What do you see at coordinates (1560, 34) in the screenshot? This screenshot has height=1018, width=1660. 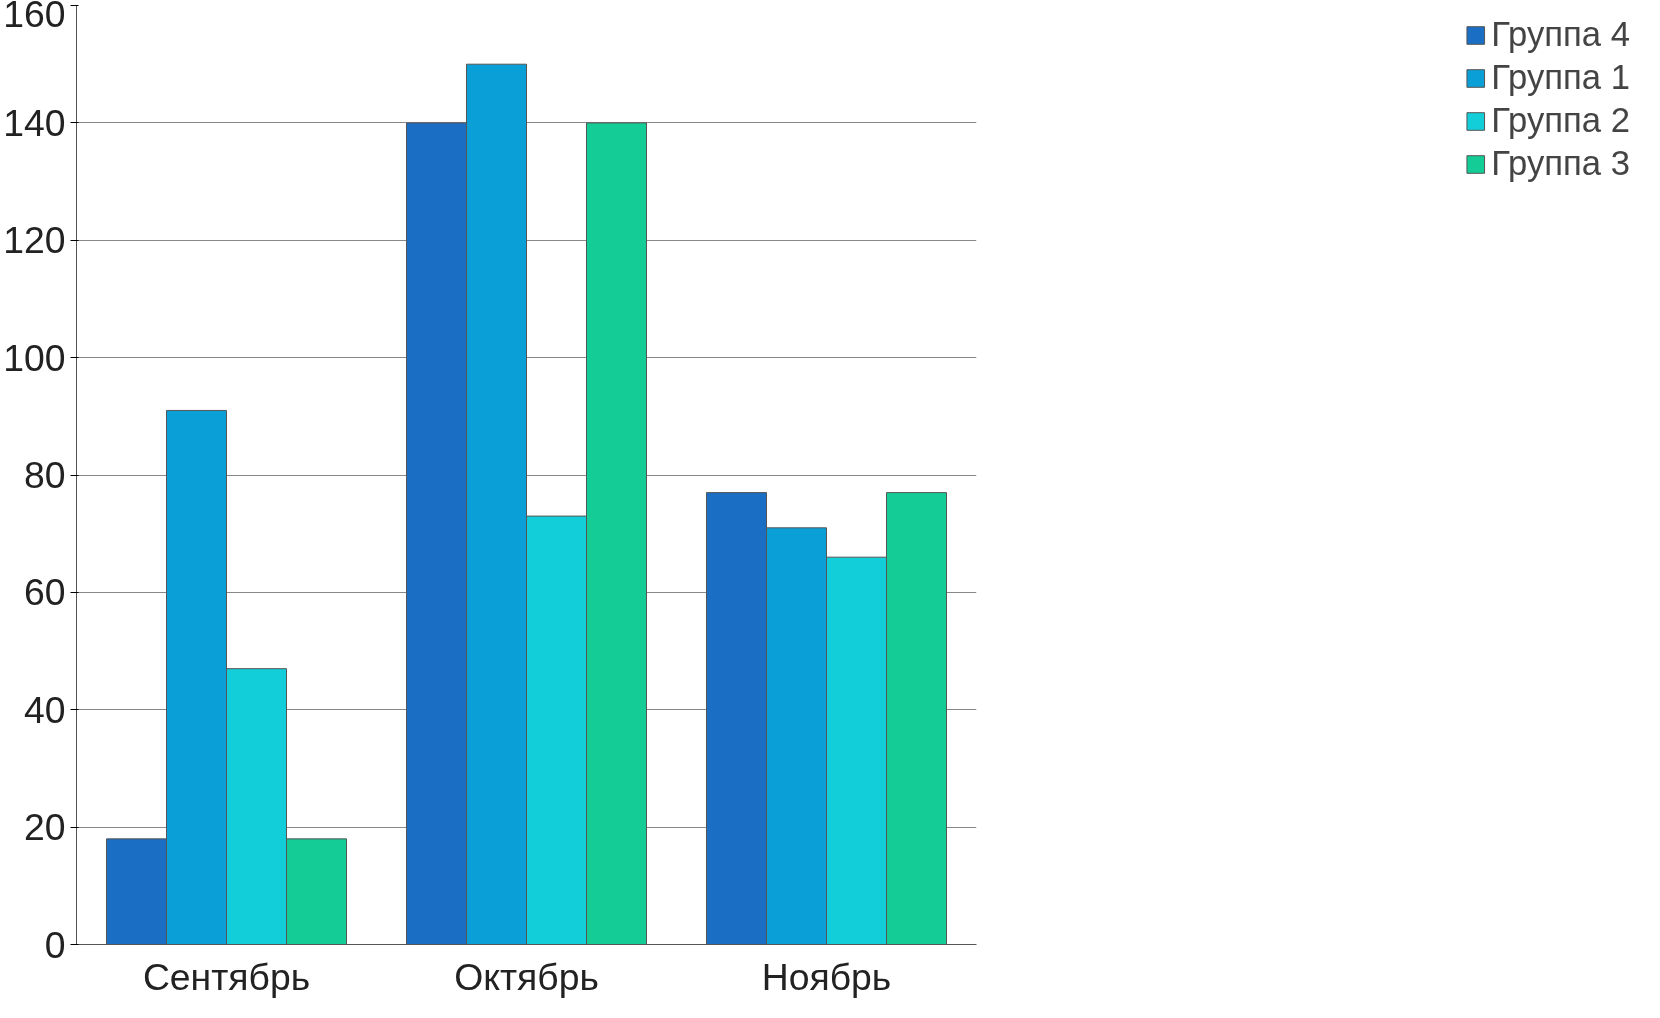 I see `legend-label: Группа 4` at bounding box center [1560, 34].